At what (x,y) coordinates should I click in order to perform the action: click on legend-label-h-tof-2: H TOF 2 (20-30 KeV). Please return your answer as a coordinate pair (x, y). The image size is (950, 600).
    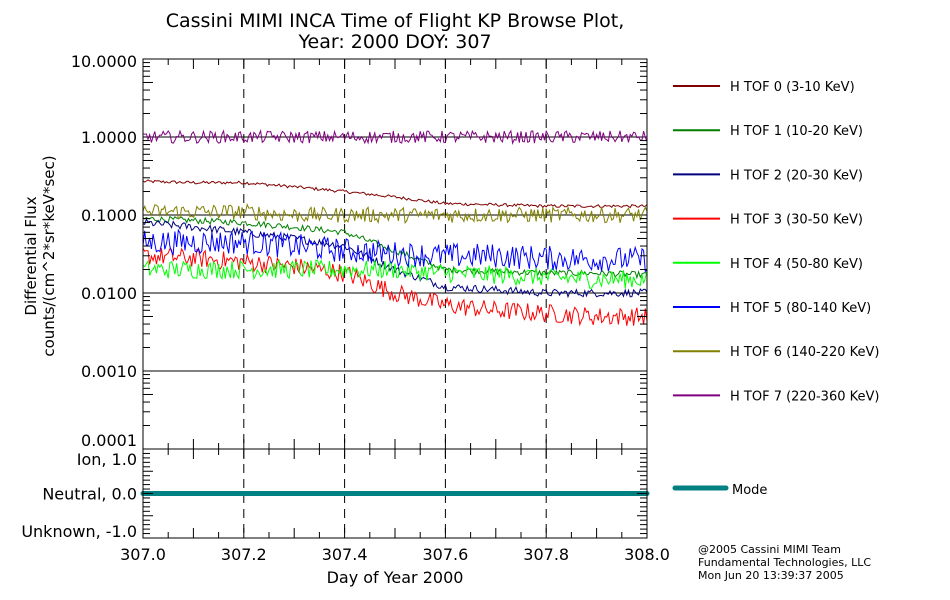
    Looking at the image, I should click on (796, 175).